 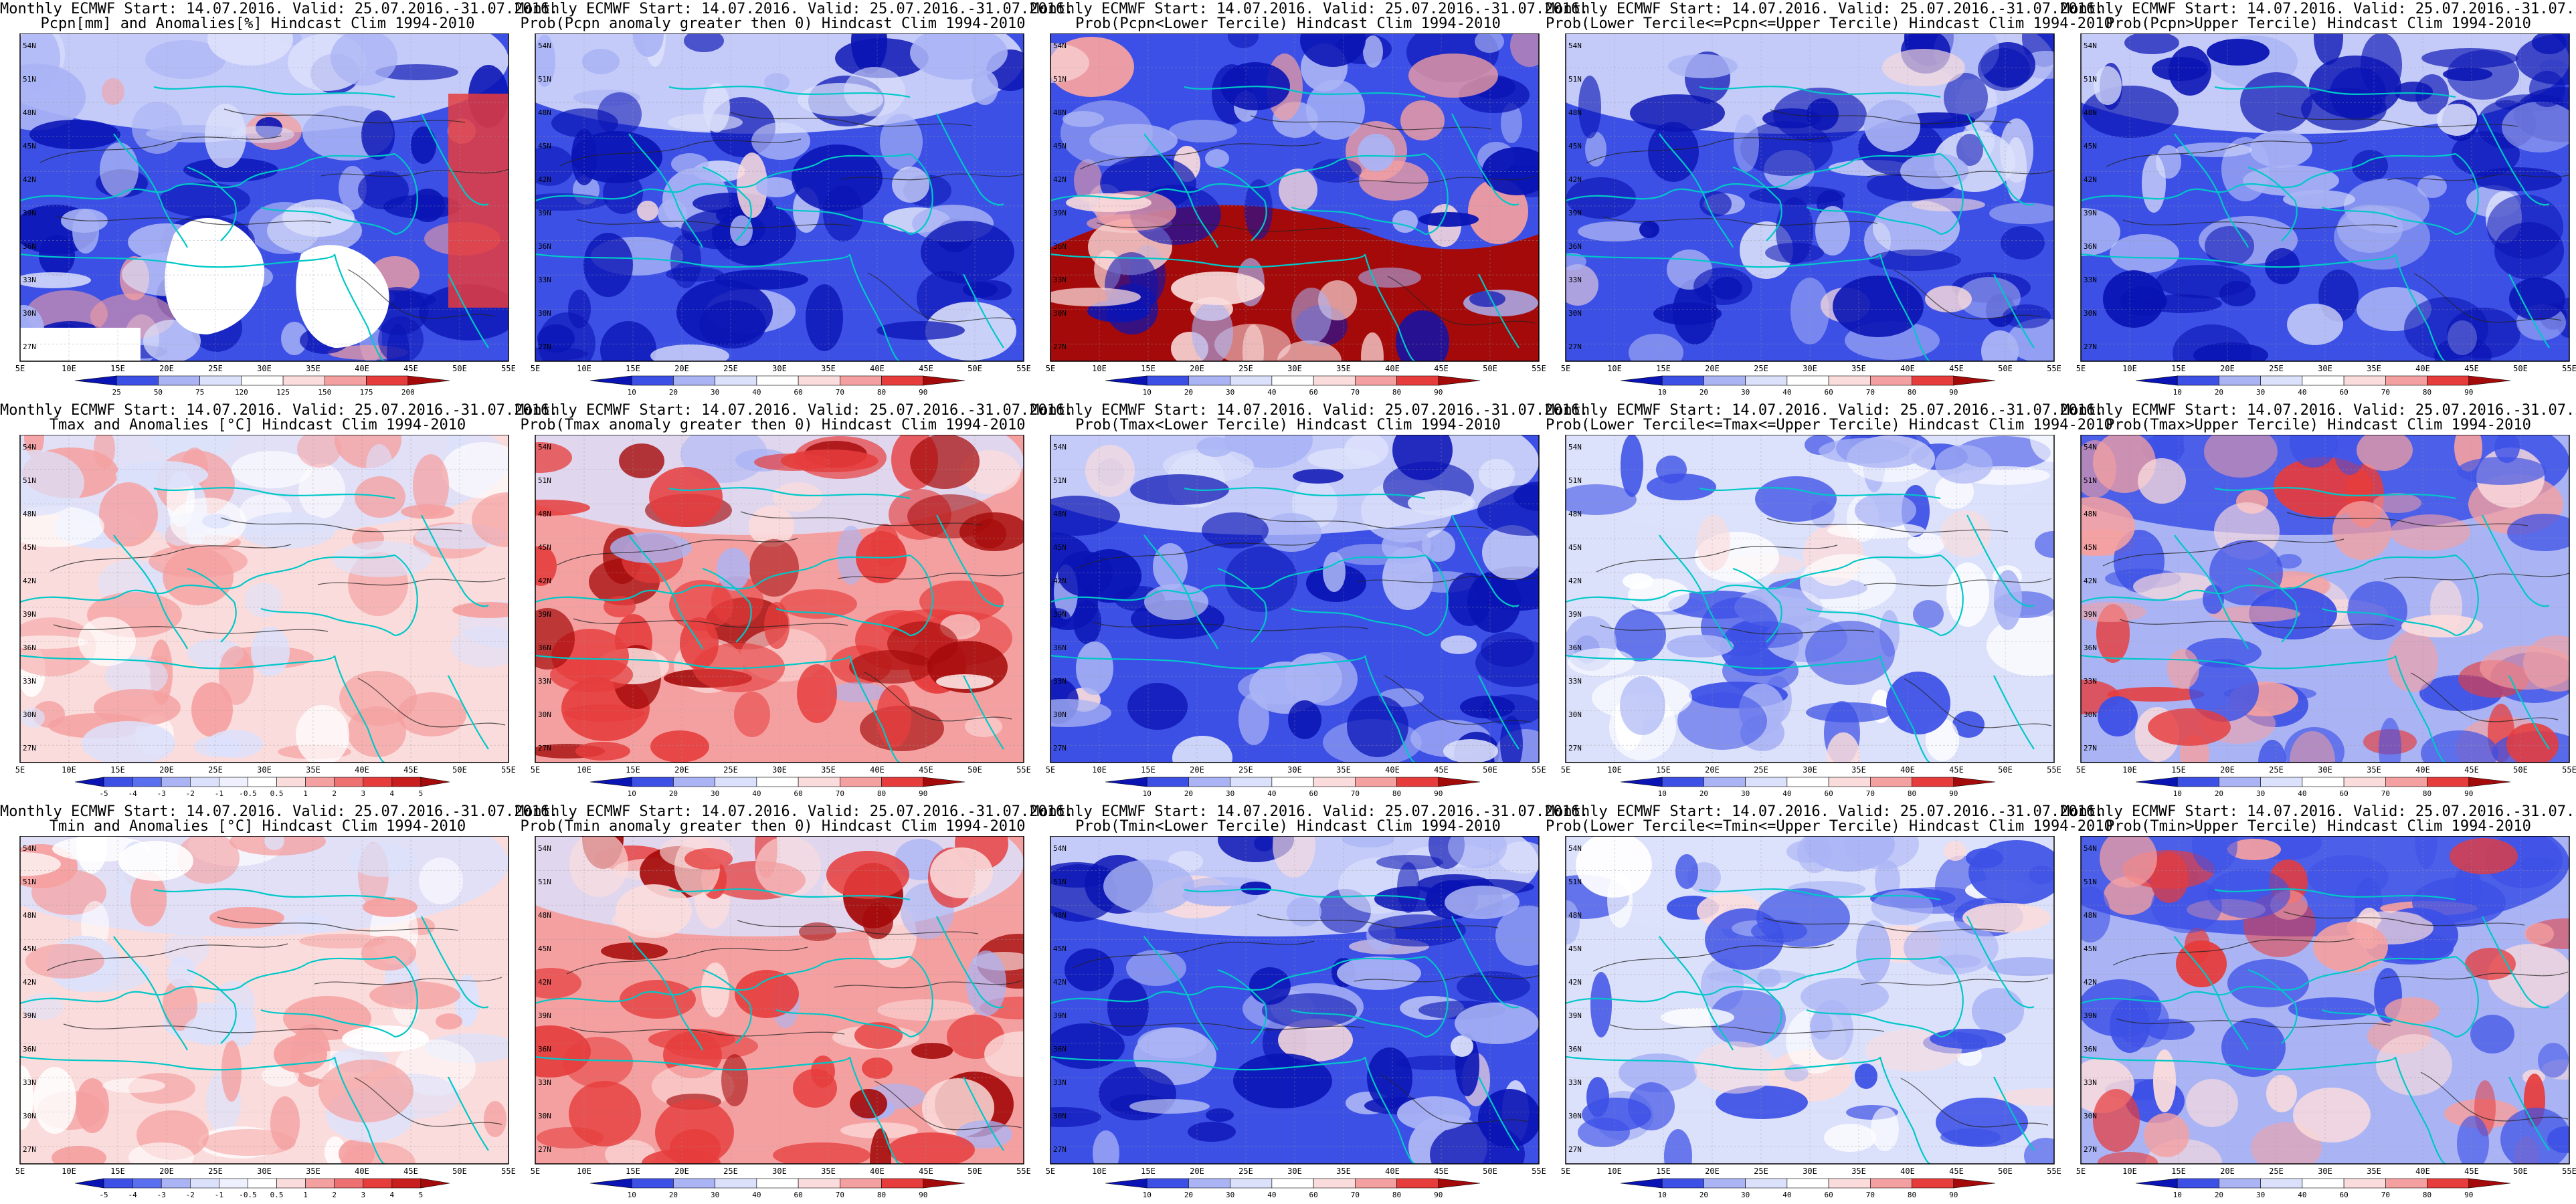 What do you see at coordinates (190, 793) in the screenshot?
I see `colorbar-tick-label: -2` at bounding box center [190, 793].